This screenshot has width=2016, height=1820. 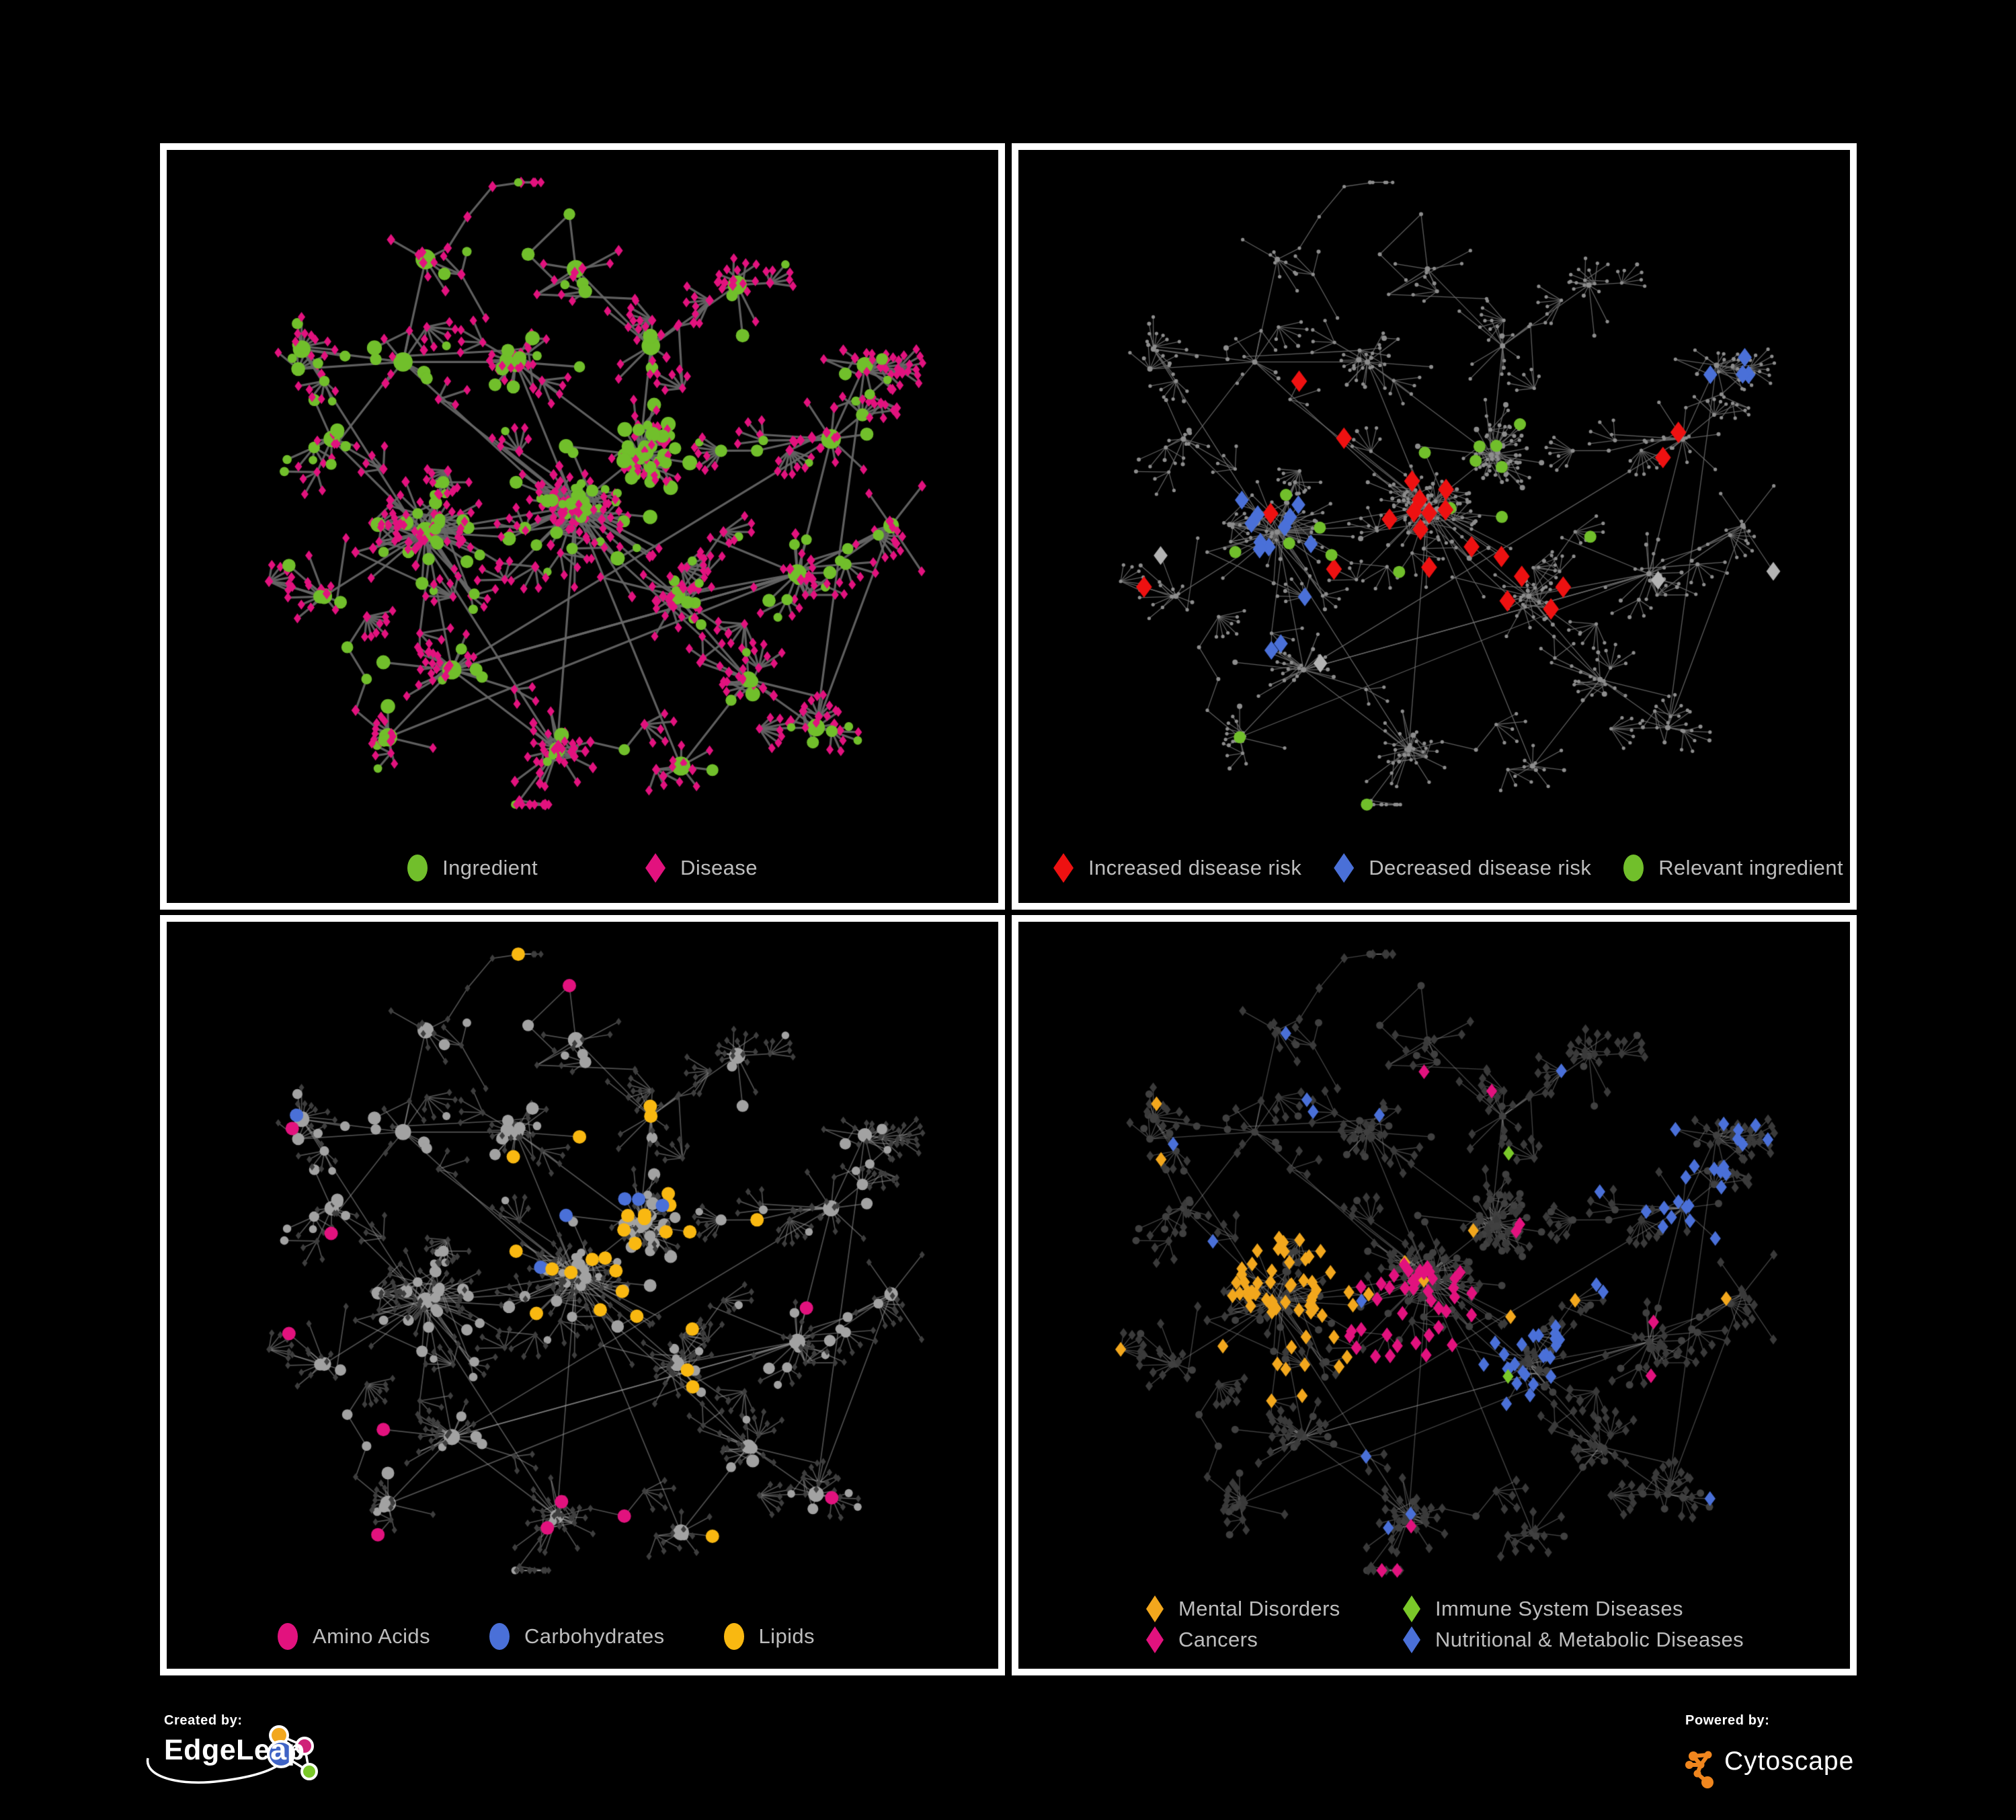 I want to click on legend-item: Disease, so click(x=701, y=868).